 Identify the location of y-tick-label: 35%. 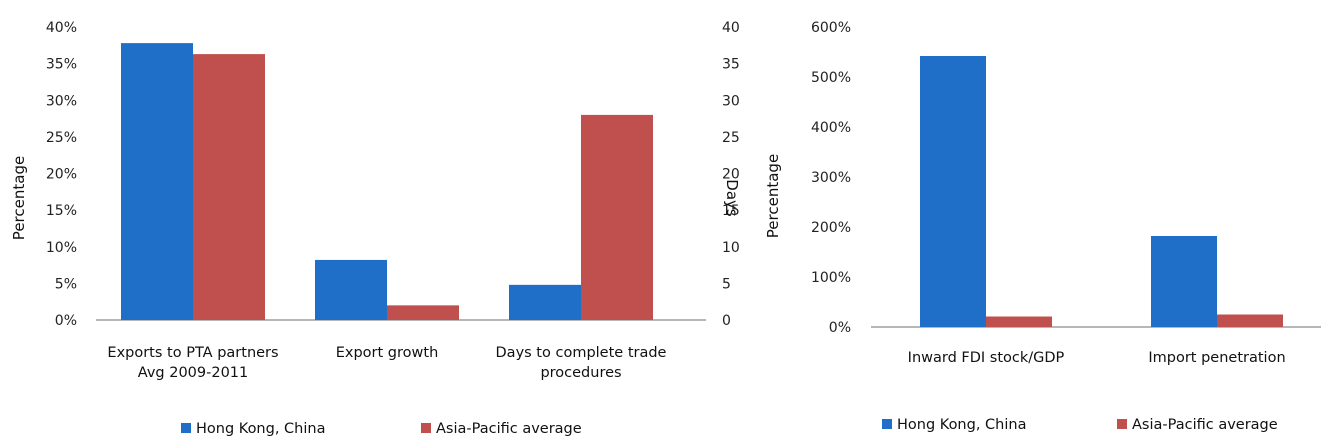
(61, 65).